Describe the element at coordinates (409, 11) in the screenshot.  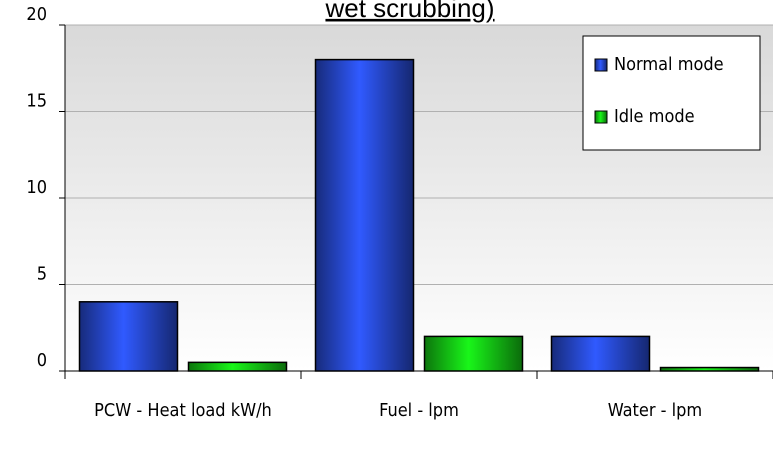
I see `chart-title: wet scrubbing)` at that location.